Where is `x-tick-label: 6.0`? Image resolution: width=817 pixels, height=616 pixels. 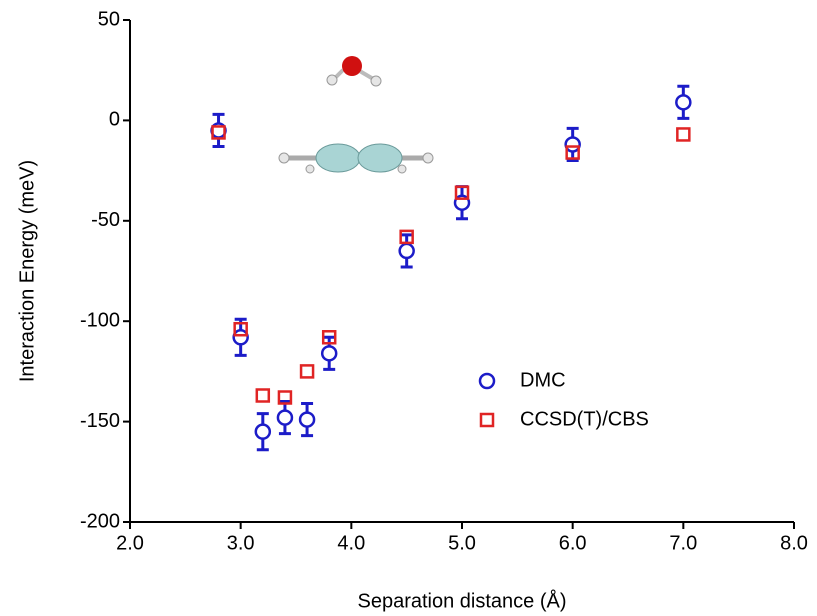
x-tick-label: 6.0 is located at coordinates (573, 543).